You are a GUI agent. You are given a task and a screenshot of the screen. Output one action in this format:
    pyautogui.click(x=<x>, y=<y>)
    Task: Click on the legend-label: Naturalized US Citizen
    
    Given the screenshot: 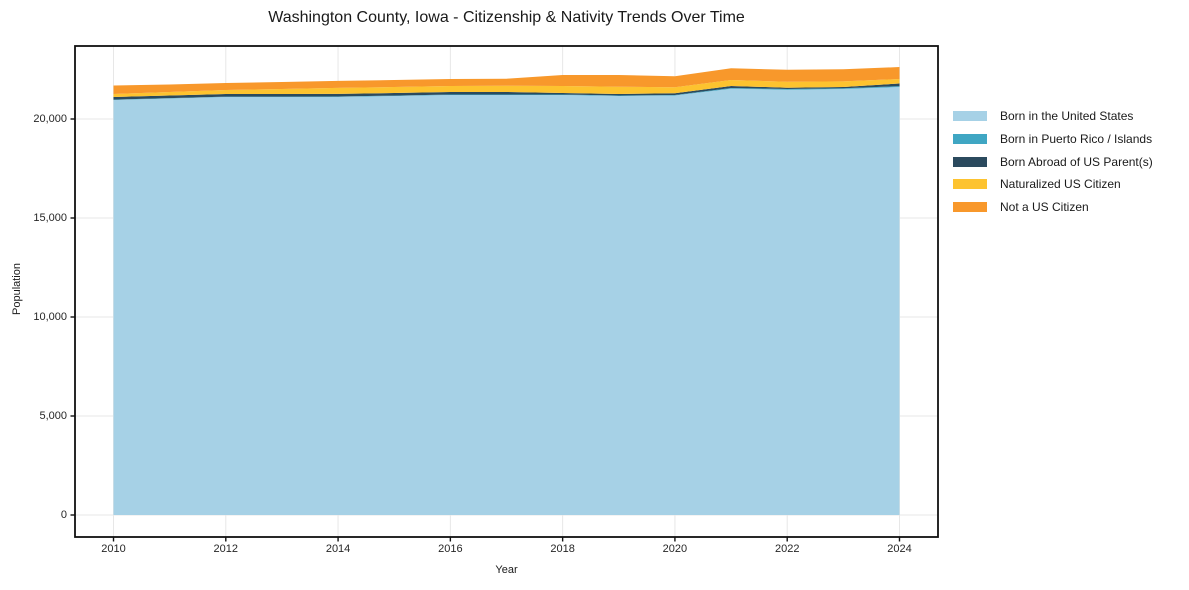 What is the action you would take?
    pyautogui.click(x=1060, y=184)
    